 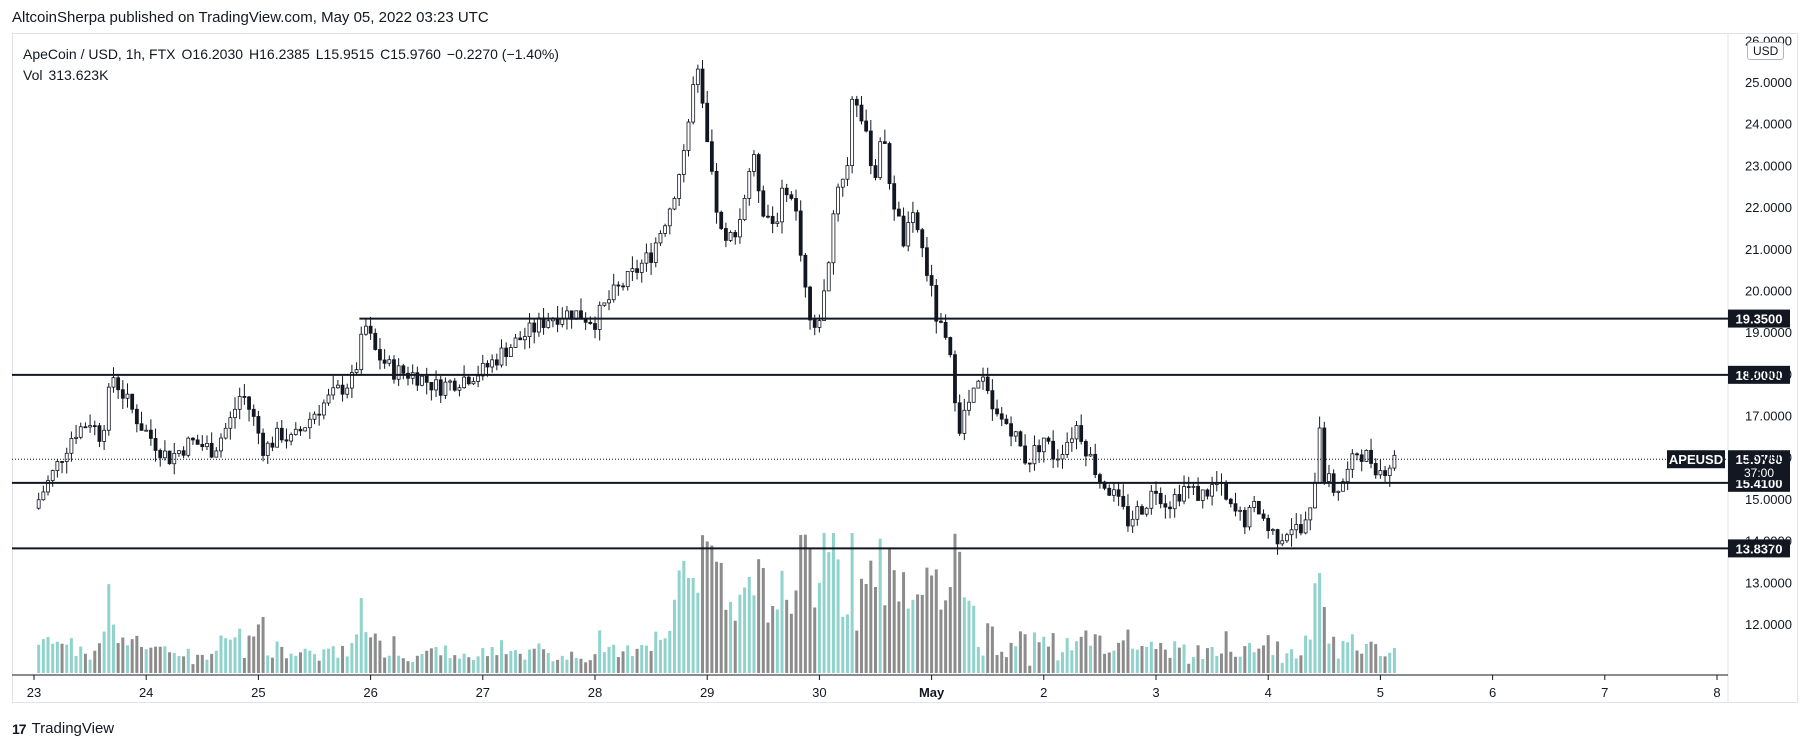 I want to click on tradingview-logo: 17 TradingView, so click(x=63, y=728).